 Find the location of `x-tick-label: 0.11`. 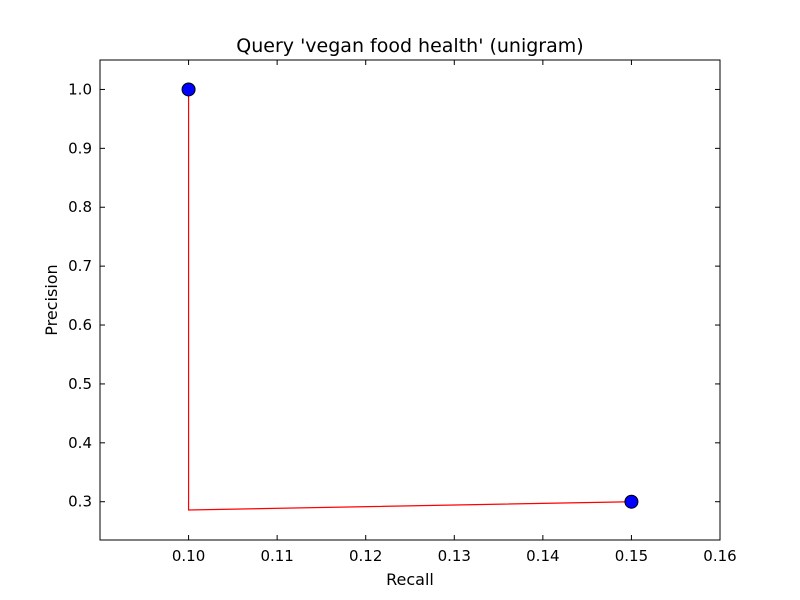

x-tick-label: 0.11 is located at coordinates (276, 556).